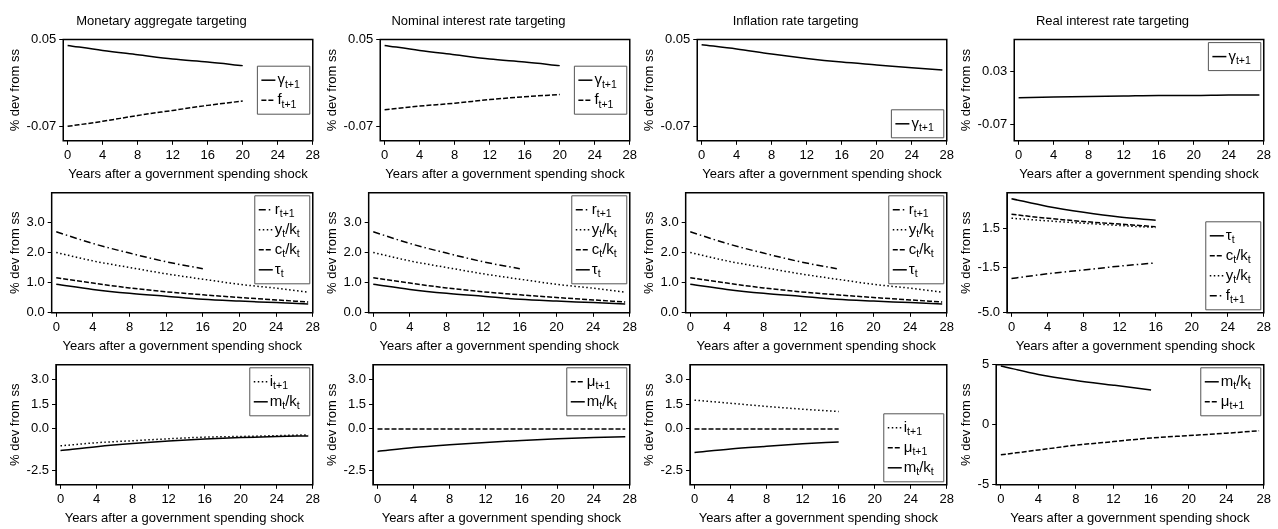 The height and width of the screenshot is (529, 1278). Describe the element at coordinates (994, 71) in the screenshot. I see `y-tick-label: 0.03` at that location.